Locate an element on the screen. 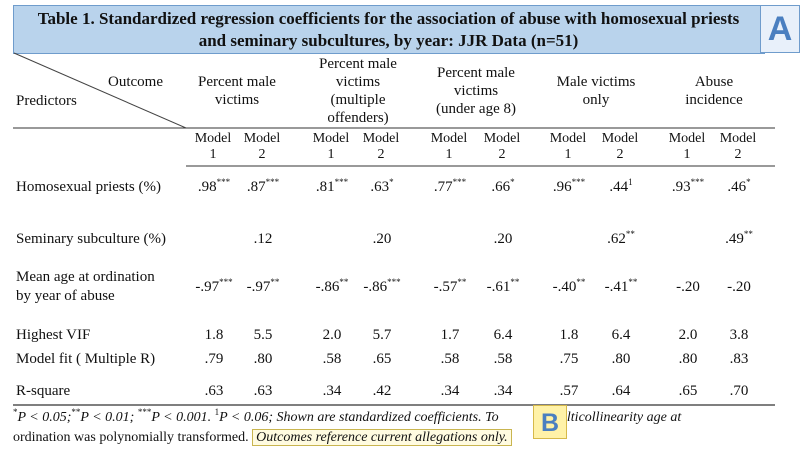  row-4-cell-7: 1.8 is located at coordinates (569, 335).